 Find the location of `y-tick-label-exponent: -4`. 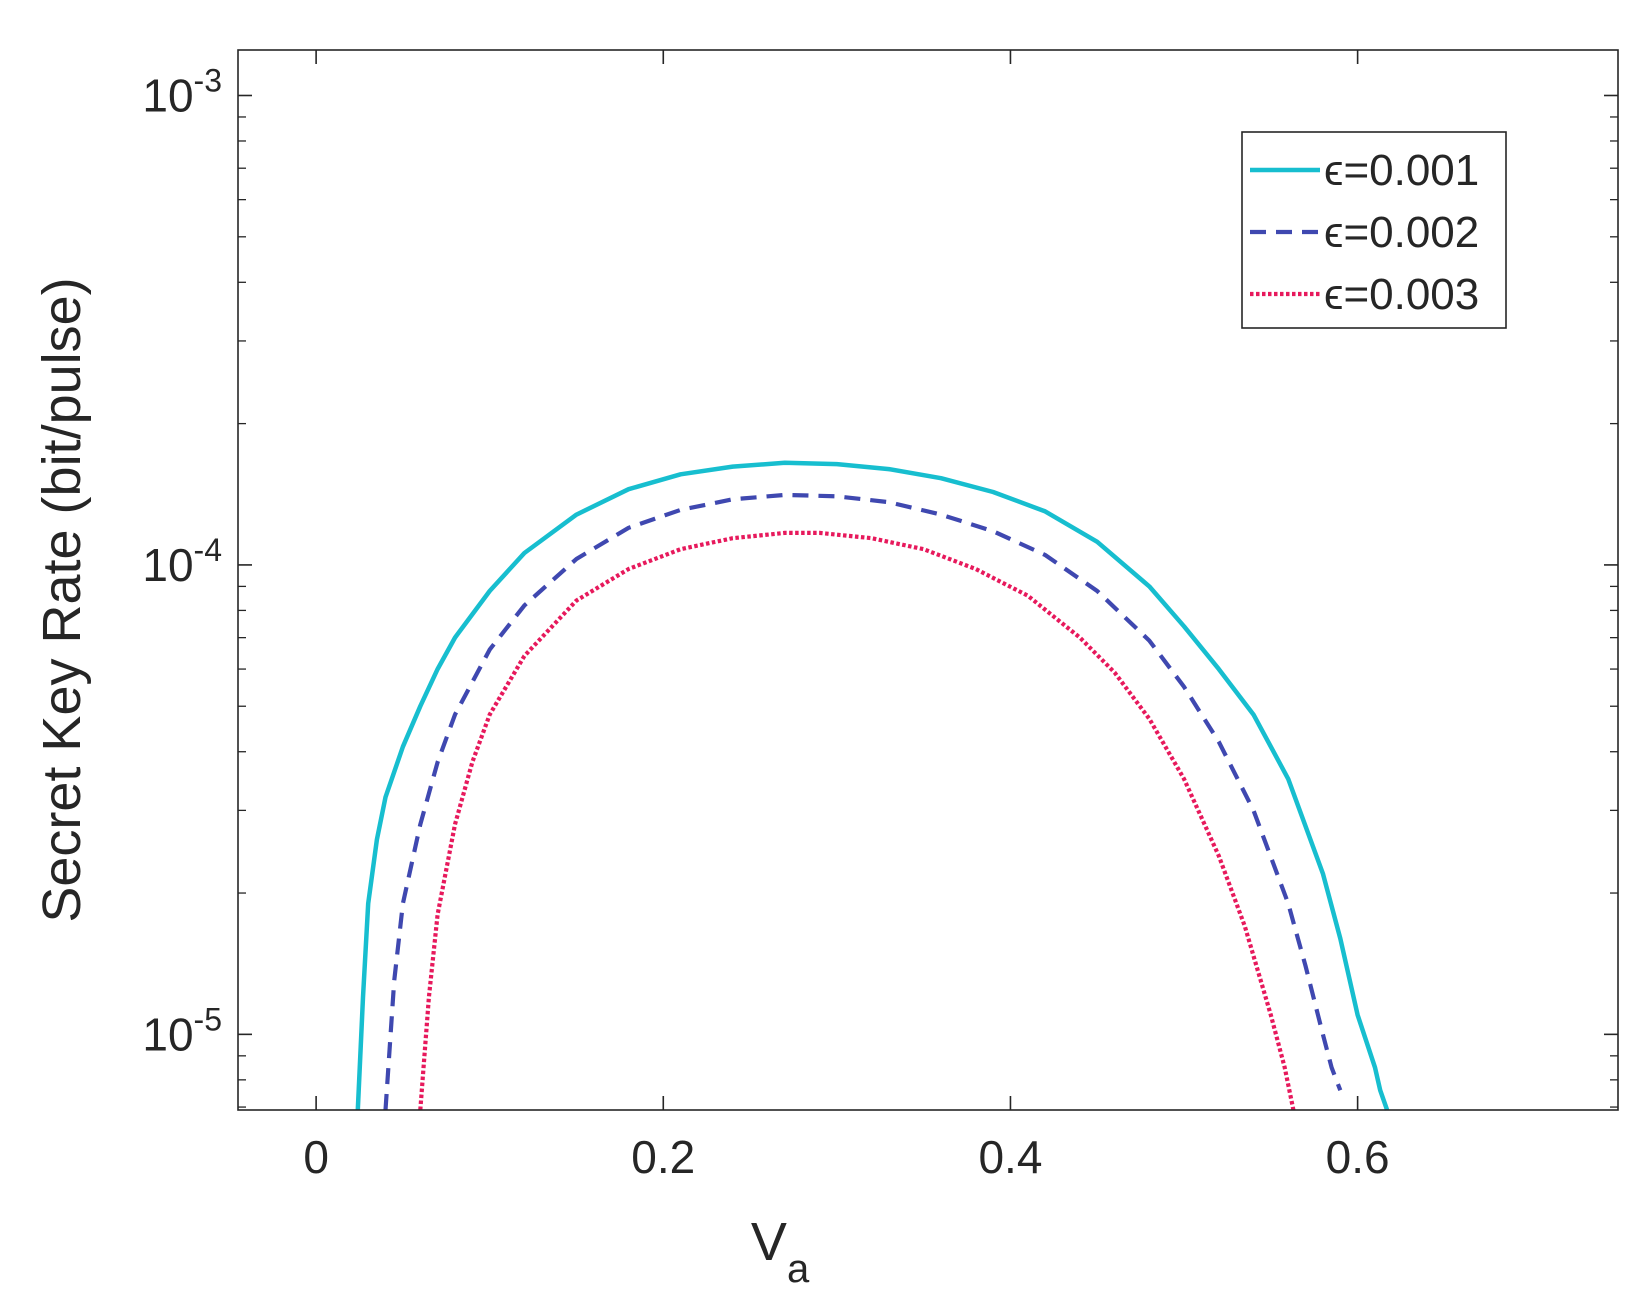

y-tick-label-exponent: -4 is located at coordinates (208, 550).